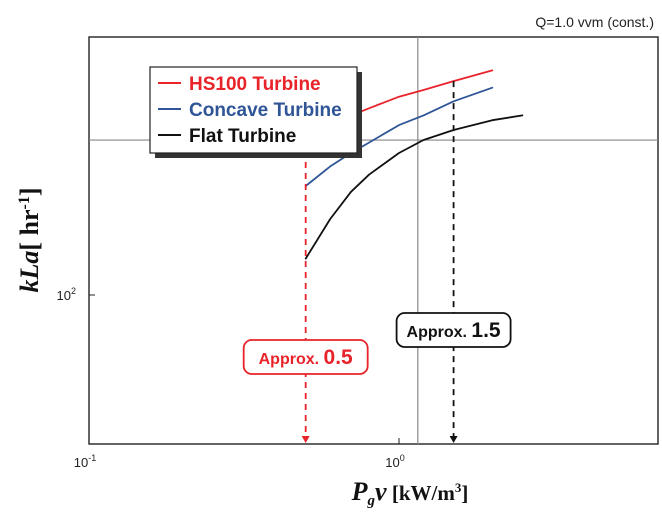 The image size is (662, 513). I want to click on x-tick-label: 10⁻¹, so click(85, 461).